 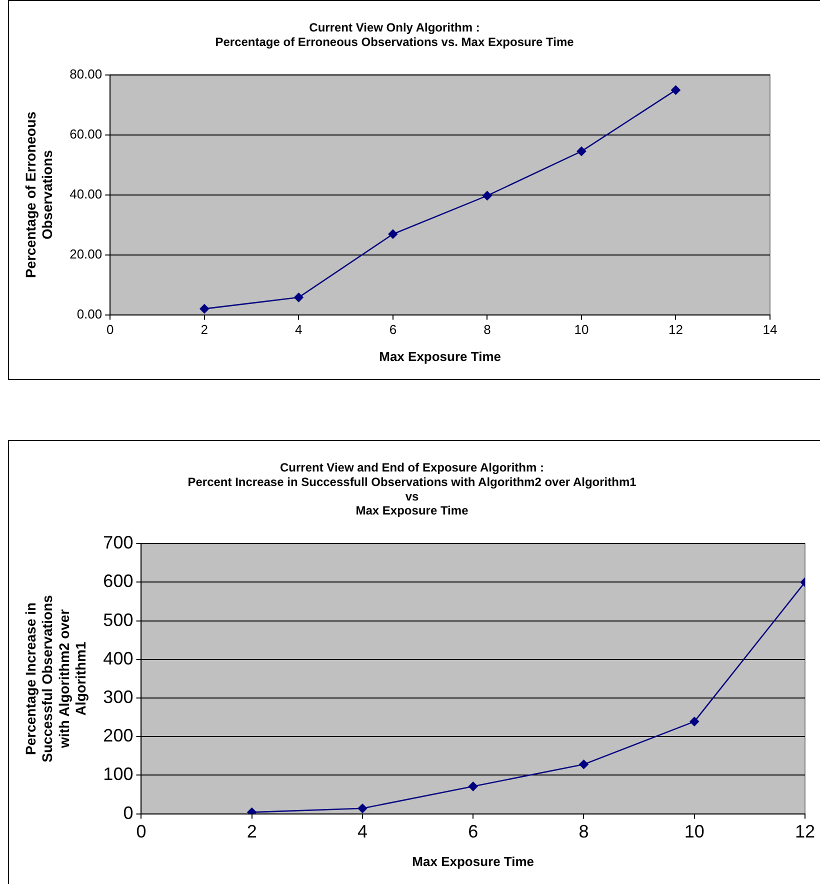 I want to click on y-tick-label: 300, so click(x=118, y=696).